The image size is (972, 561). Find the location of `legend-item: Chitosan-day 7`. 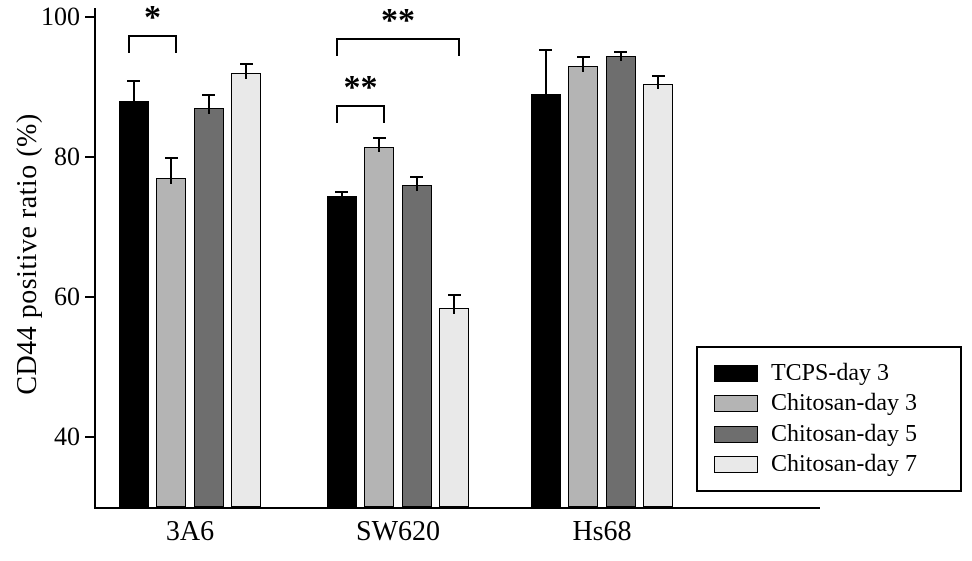

legend-item: Chitosan-day 7 is located at coordinates (829, 464).